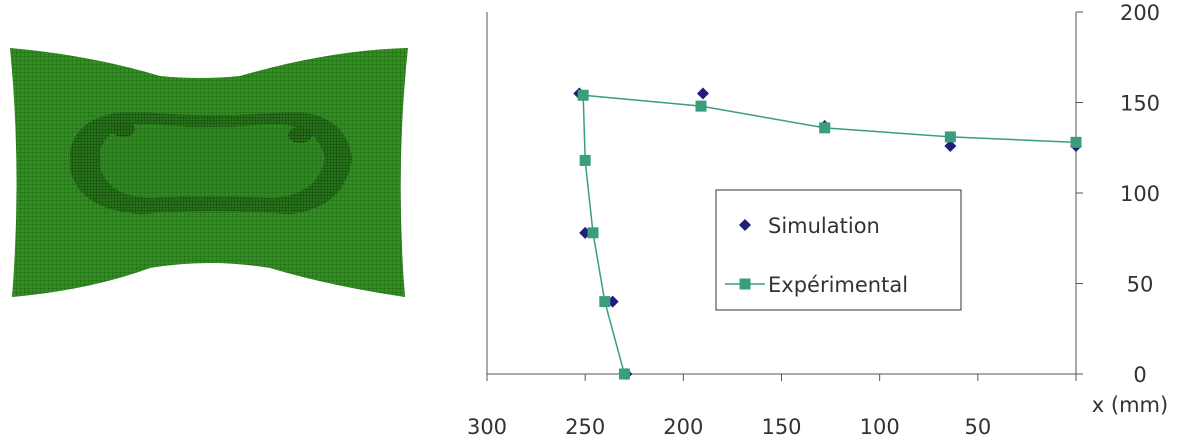 This screenshot has height=447, width=1182. I want to click on sheet-pocket, so click(212, 160).